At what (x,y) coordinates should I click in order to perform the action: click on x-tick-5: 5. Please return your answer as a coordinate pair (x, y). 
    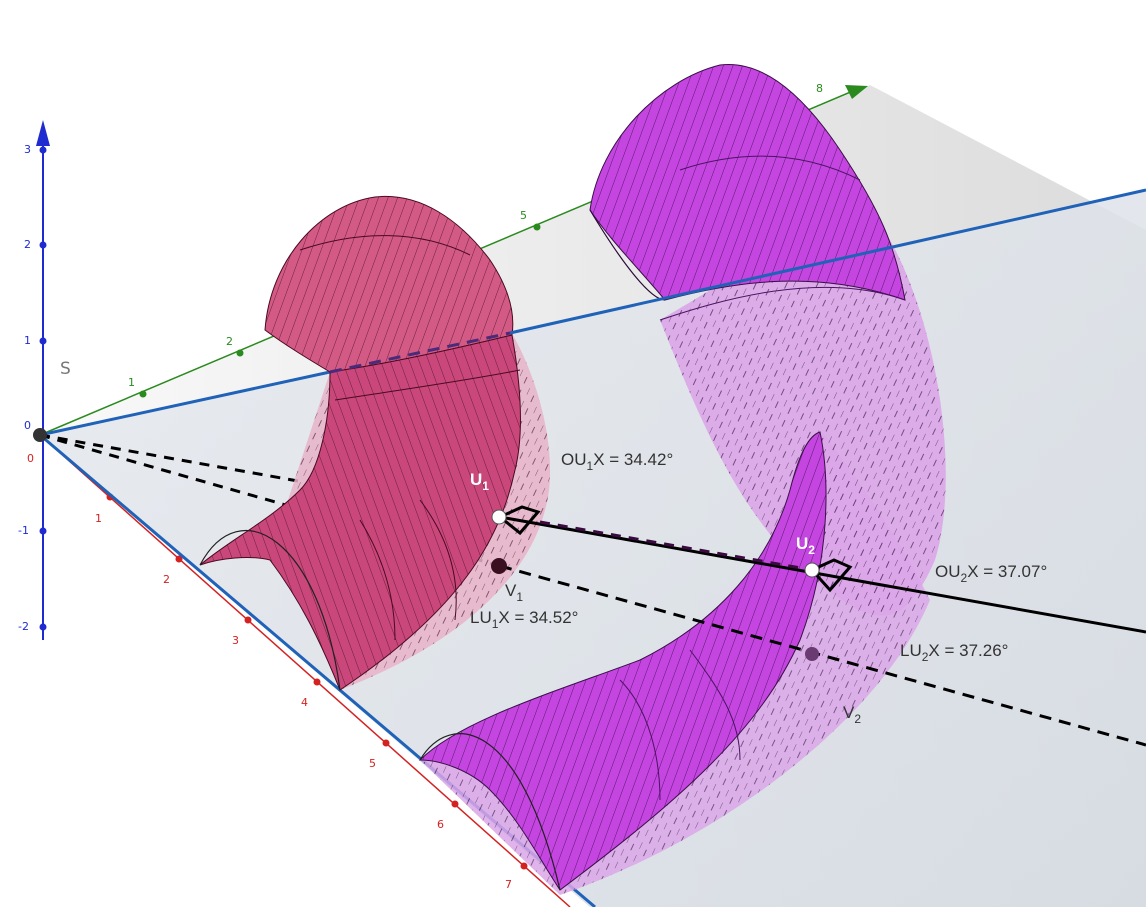
    Looking at the image, I should click on (372, 763).